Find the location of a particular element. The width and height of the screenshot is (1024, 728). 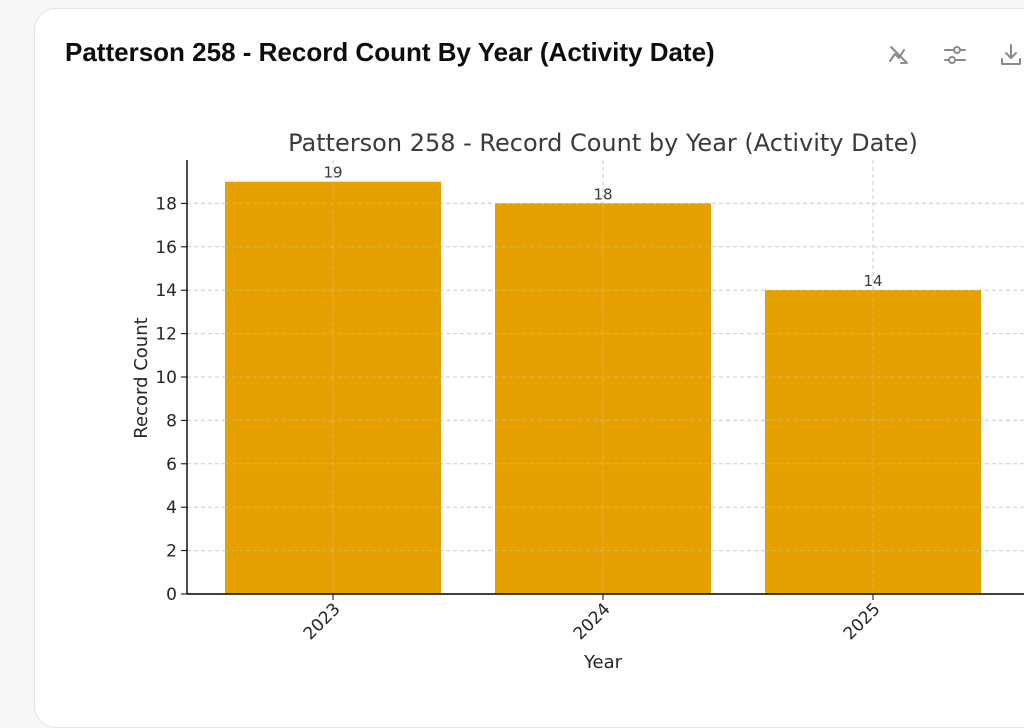

download-button is located at coordinates (1008, 55).